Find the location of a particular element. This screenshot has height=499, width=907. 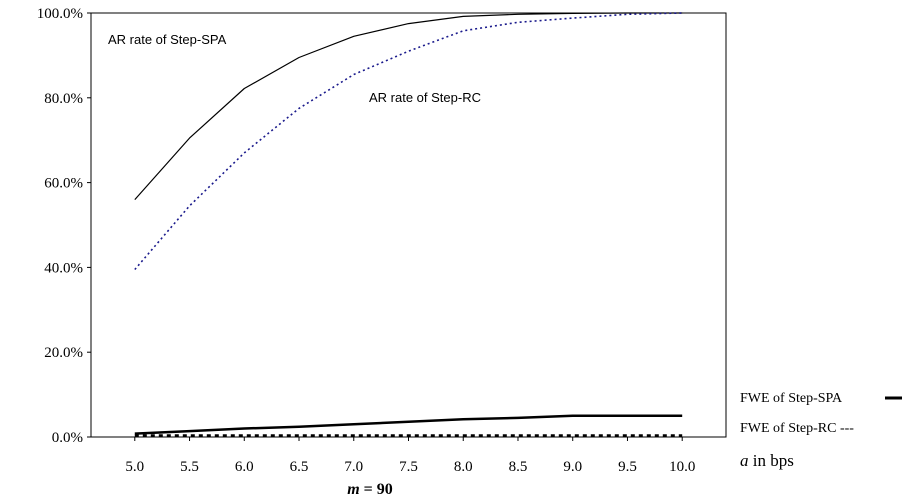

x-tick-label: 8.5 is located at coordinates (518, 467).